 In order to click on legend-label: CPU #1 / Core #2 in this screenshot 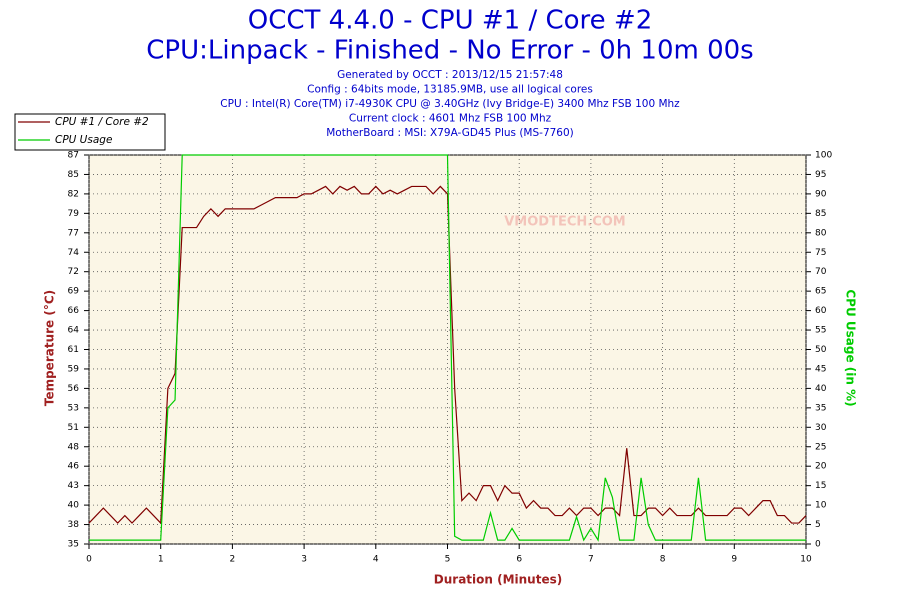, I will do `click(102, 122)`.